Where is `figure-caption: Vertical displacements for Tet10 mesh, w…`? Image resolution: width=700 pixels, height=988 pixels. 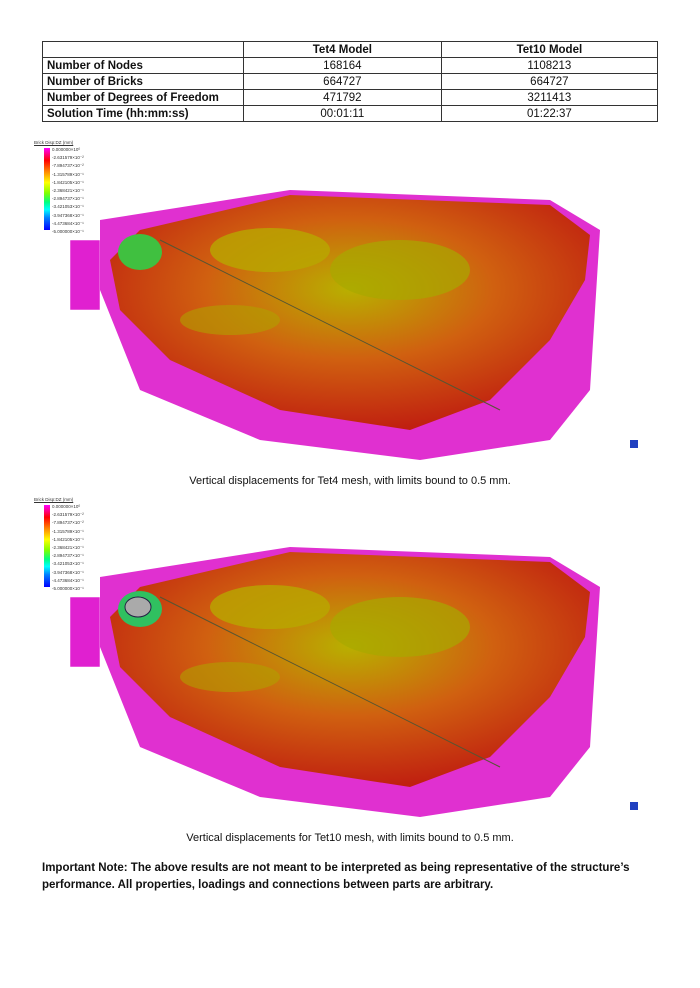
figure-caption: Vertical displacements for Tet10 mesh, w… is located at coordinates (350, 838).